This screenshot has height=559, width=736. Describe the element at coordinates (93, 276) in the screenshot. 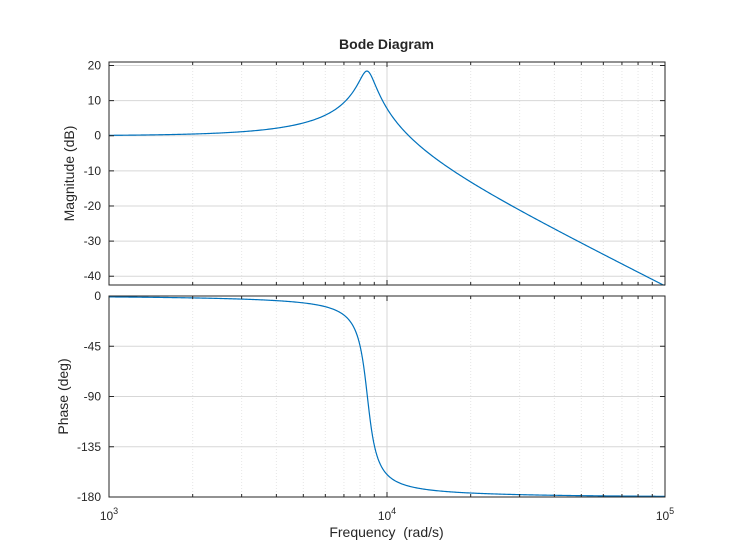

I see `y-tick-label: -40` at that location.